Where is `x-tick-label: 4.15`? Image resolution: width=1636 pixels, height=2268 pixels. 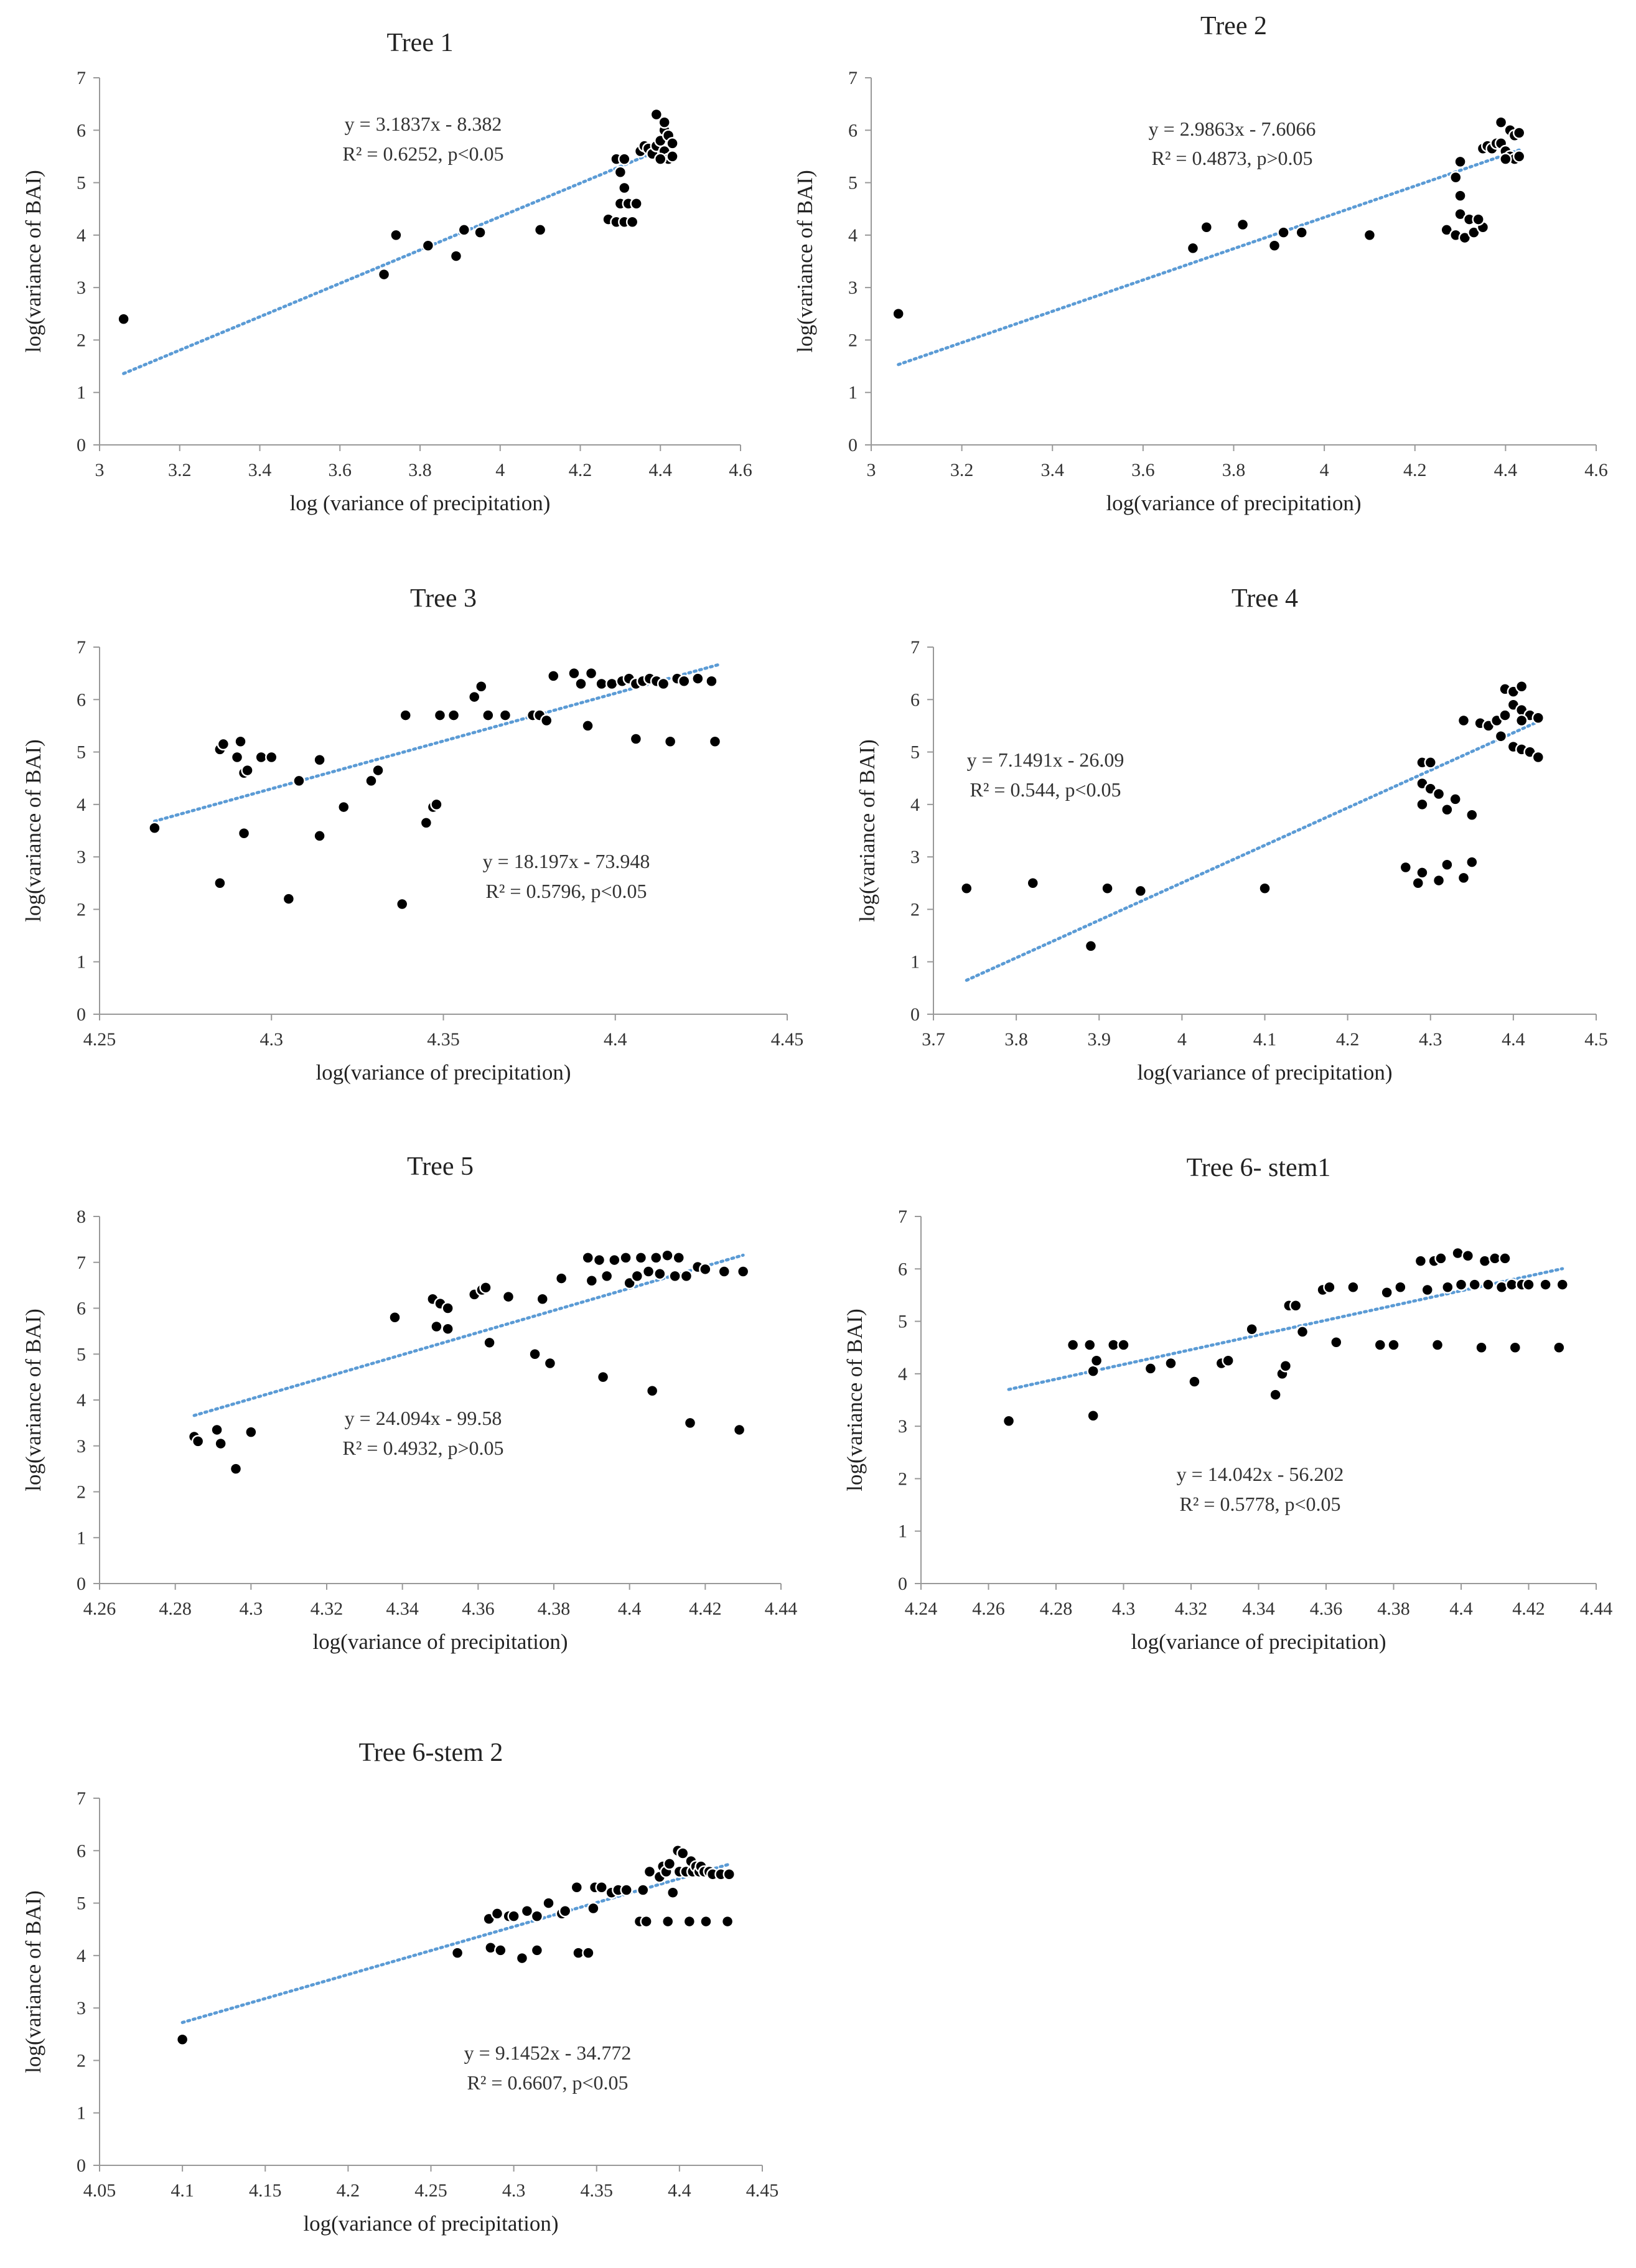 x-tick-label: 4.15 is located at coordinates (265, 2191).